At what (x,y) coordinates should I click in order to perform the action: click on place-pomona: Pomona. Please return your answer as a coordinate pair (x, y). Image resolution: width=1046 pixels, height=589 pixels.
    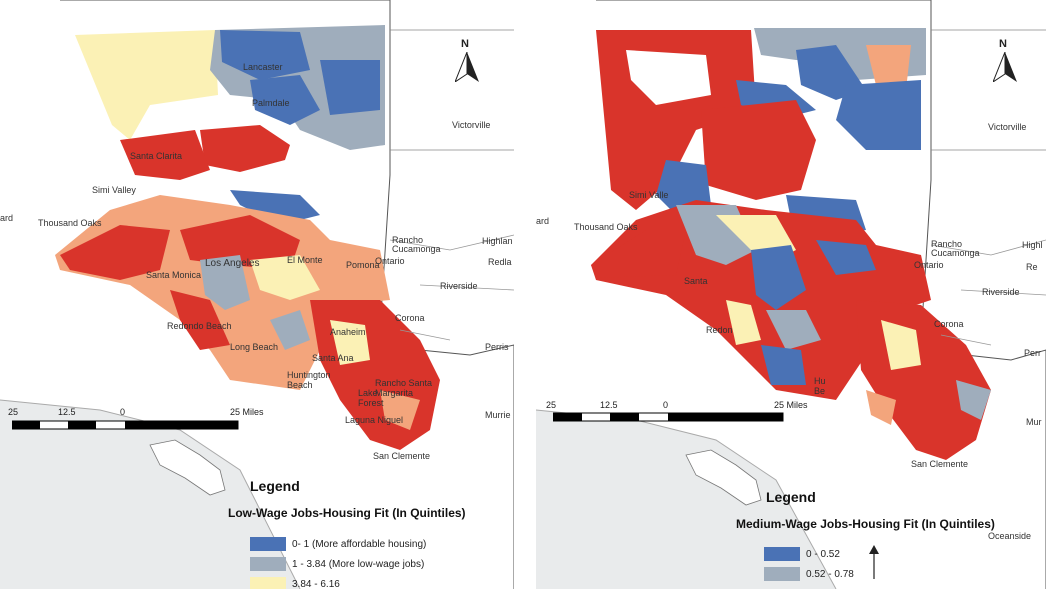
    Looking at the image, I should click on (363, 265).